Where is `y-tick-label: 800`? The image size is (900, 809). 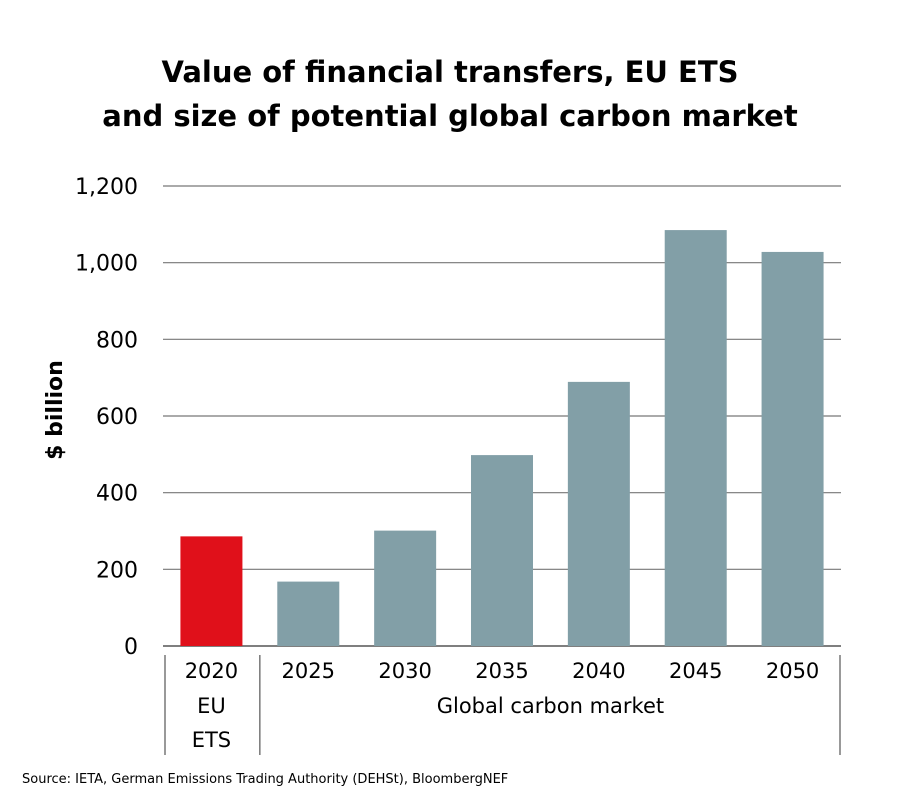 y-tick-label: 800 is located at coordinates (117, 340).